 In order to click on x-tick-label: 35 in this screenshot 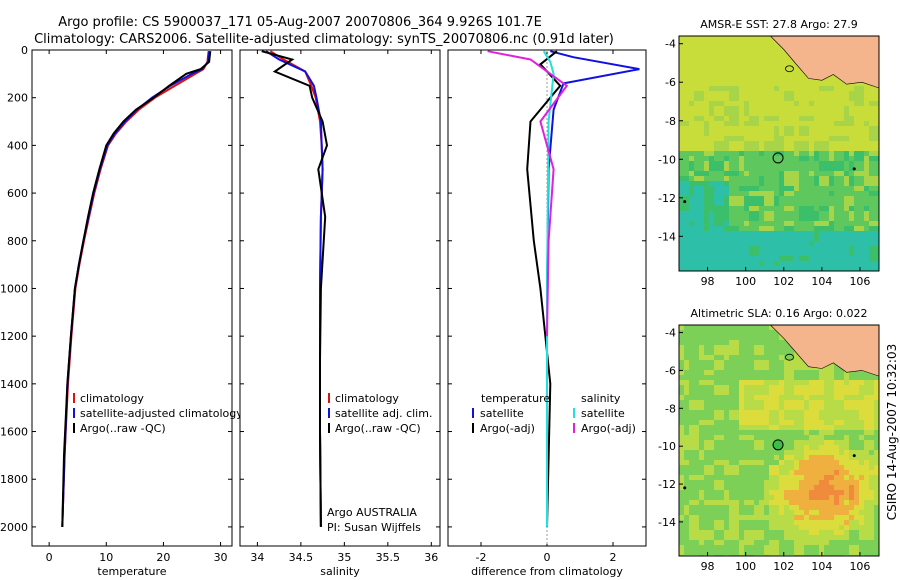, I will do `click(344, 557)`.